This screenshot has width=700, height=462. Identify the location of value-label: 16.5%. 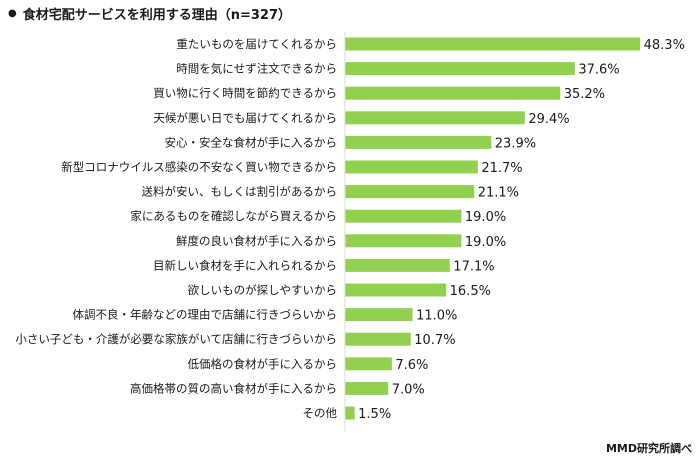
(470, 291).